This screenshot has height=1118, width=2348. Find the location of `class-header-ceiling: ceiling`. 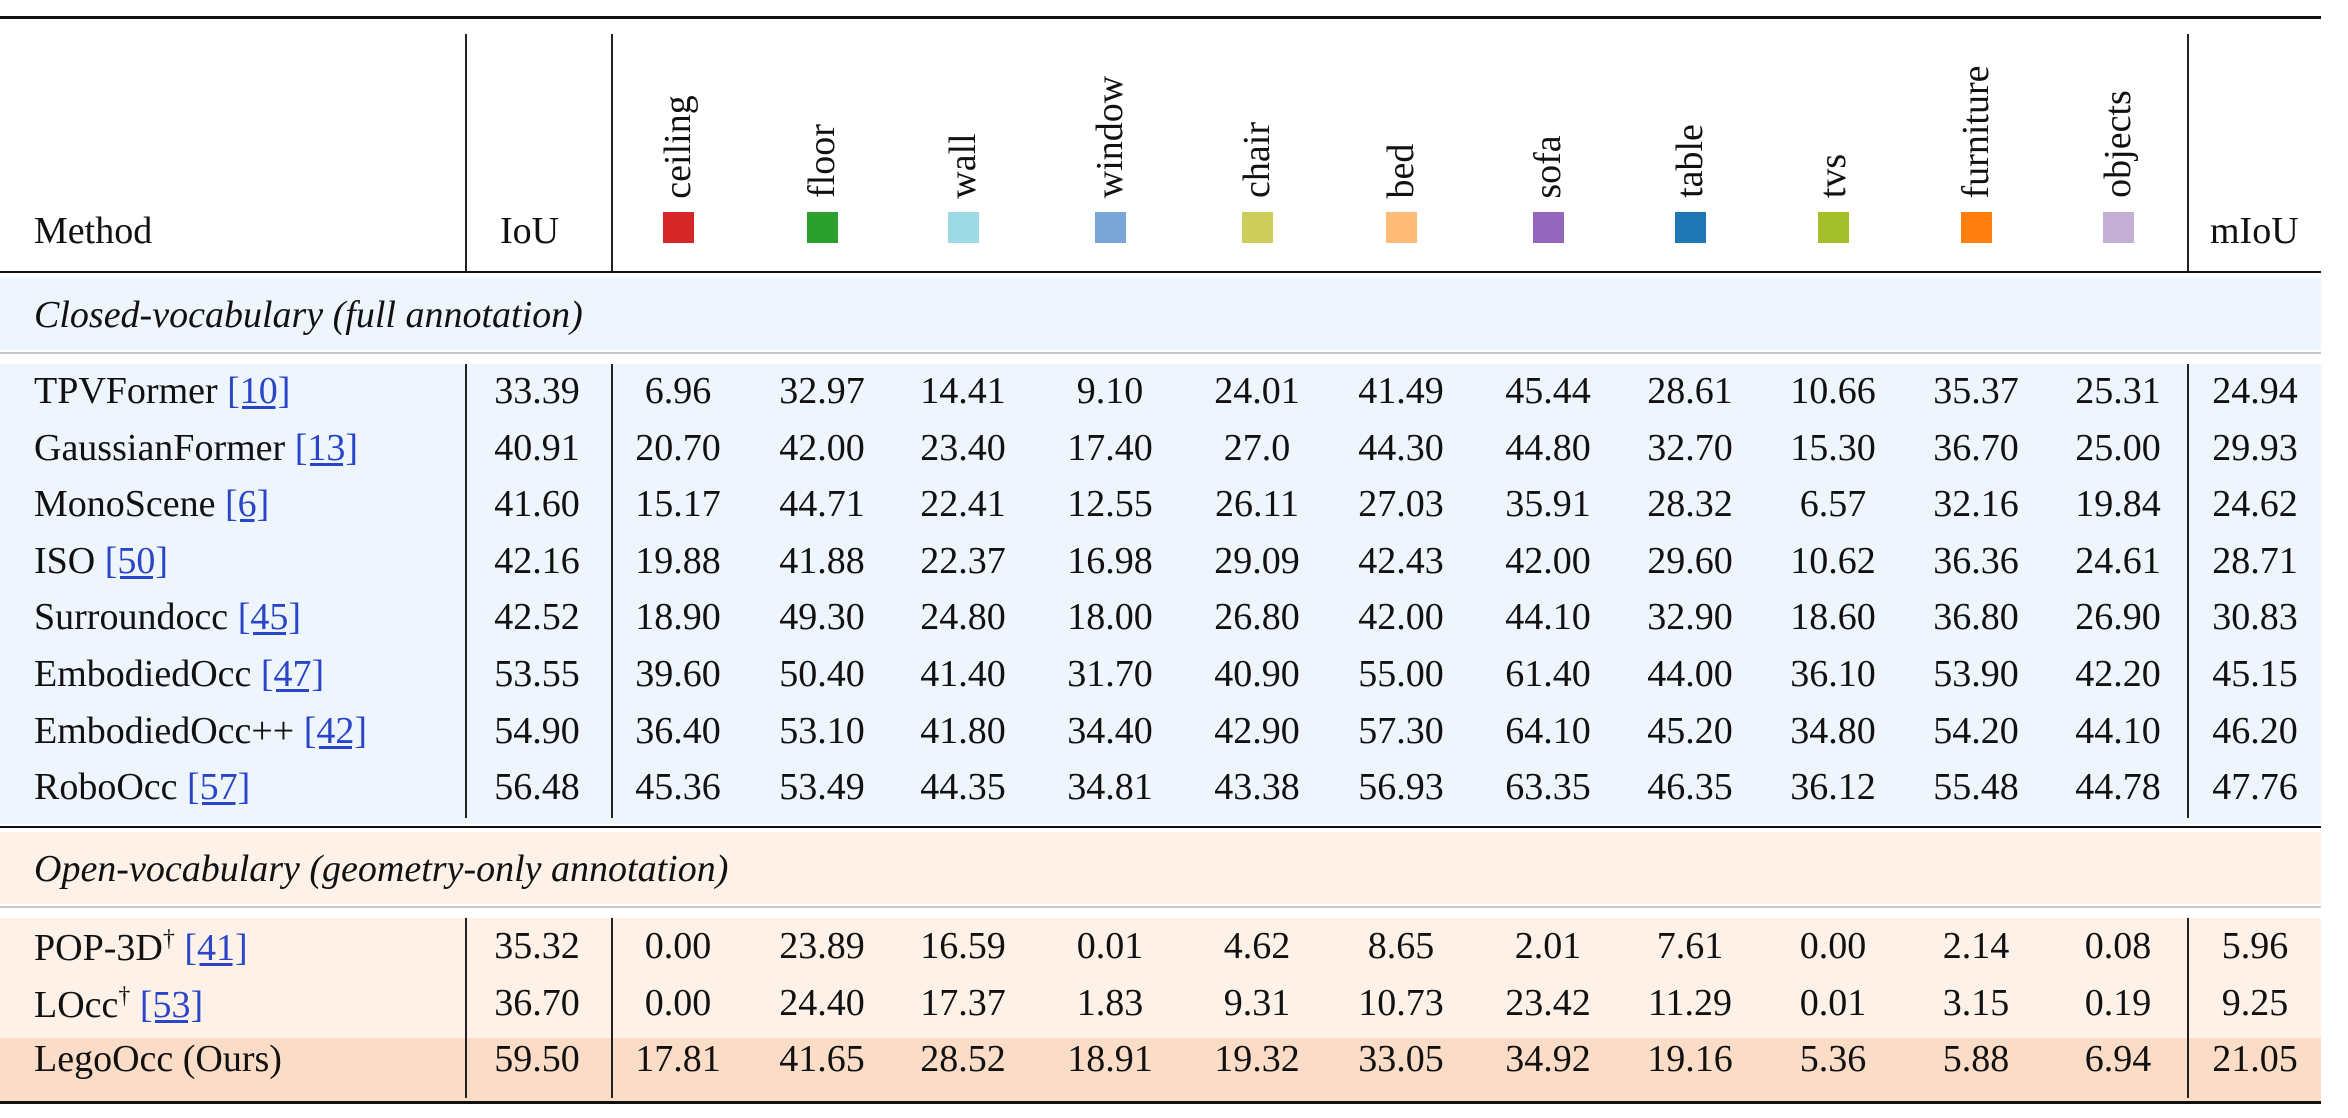

class-header-ceiling: ceiling is located at coordinates (678, 146).